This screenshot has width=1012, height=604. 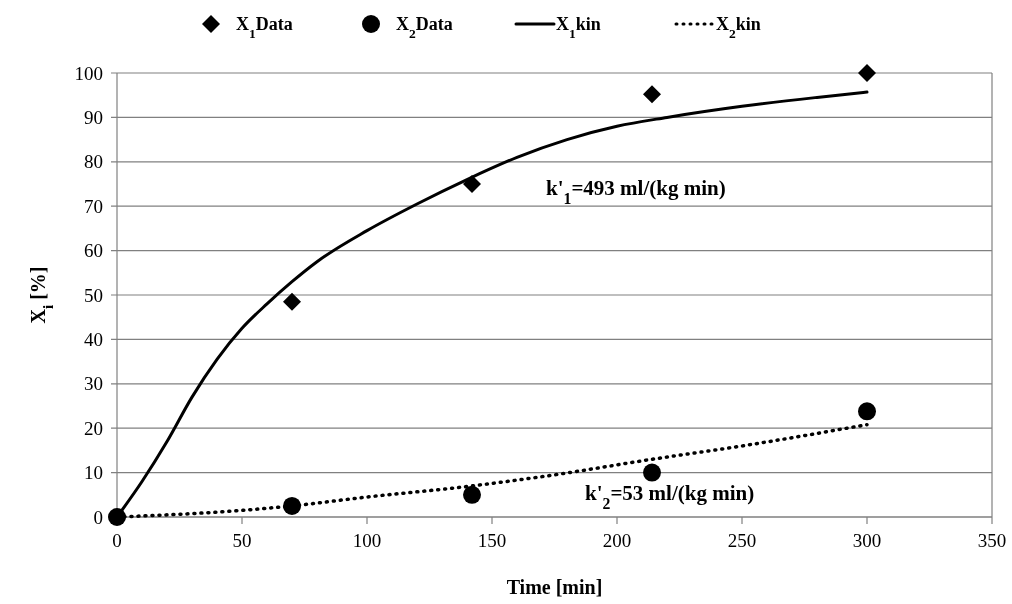 What do you see at coordinates (742, 540) in the screenshot?
I see `x-tick-label: 250` at bounding box center [742, 540].